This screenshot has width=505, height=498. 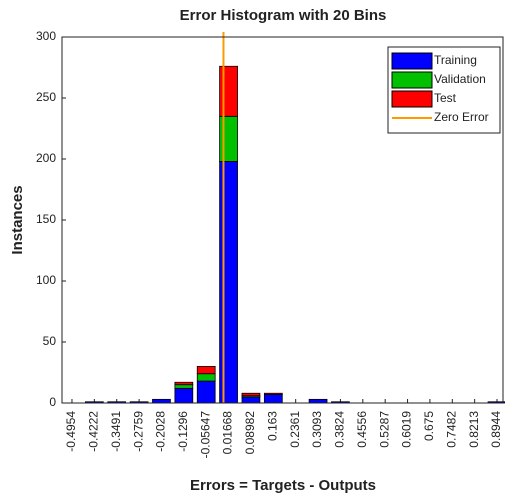 What do you see at coordinates (407, 429) in the screenshot?
I see `x-tick-label: 0.6019` at bounding box center [407, 429].